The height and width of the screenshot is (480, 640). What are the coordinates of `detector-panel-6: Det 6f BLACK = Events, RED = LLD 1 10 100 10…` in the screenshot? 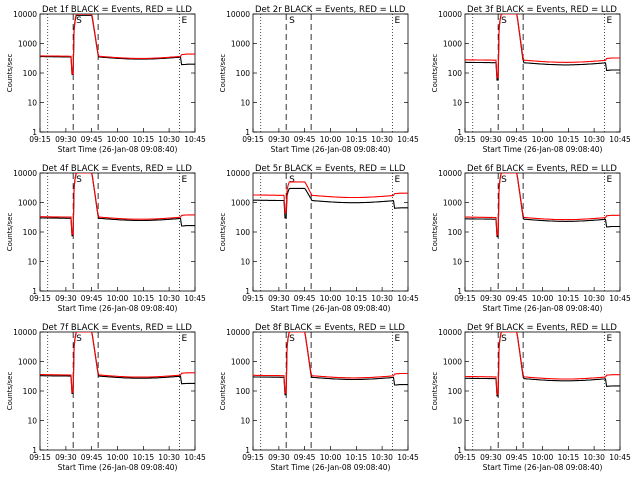 It's located at (531, 238).